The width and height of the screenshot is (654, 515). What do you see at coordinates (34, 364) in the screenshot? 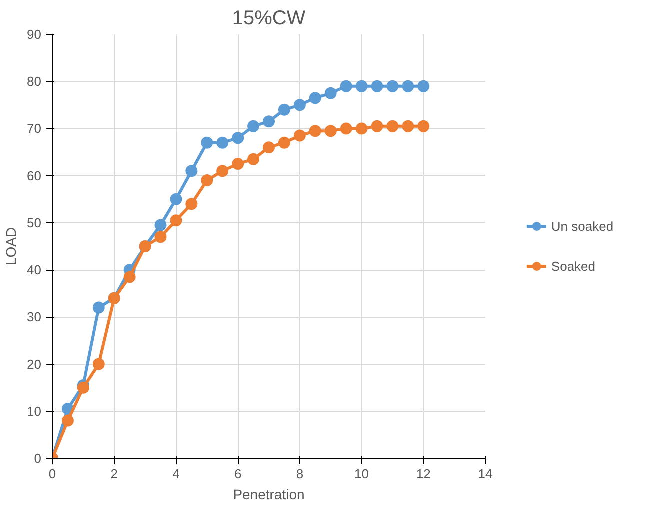
I see `y-tick-label: 20` at bounding box center [34, 364].